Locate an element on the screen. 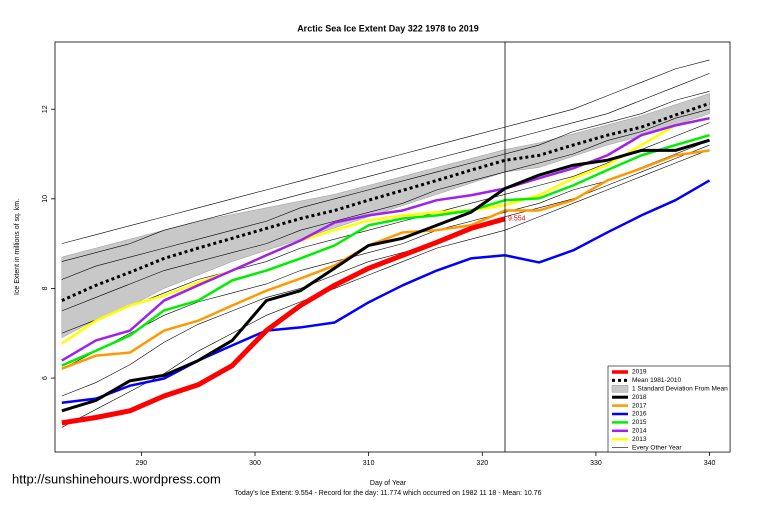  legend-label: 2014 is located at coordinates (639, 431).